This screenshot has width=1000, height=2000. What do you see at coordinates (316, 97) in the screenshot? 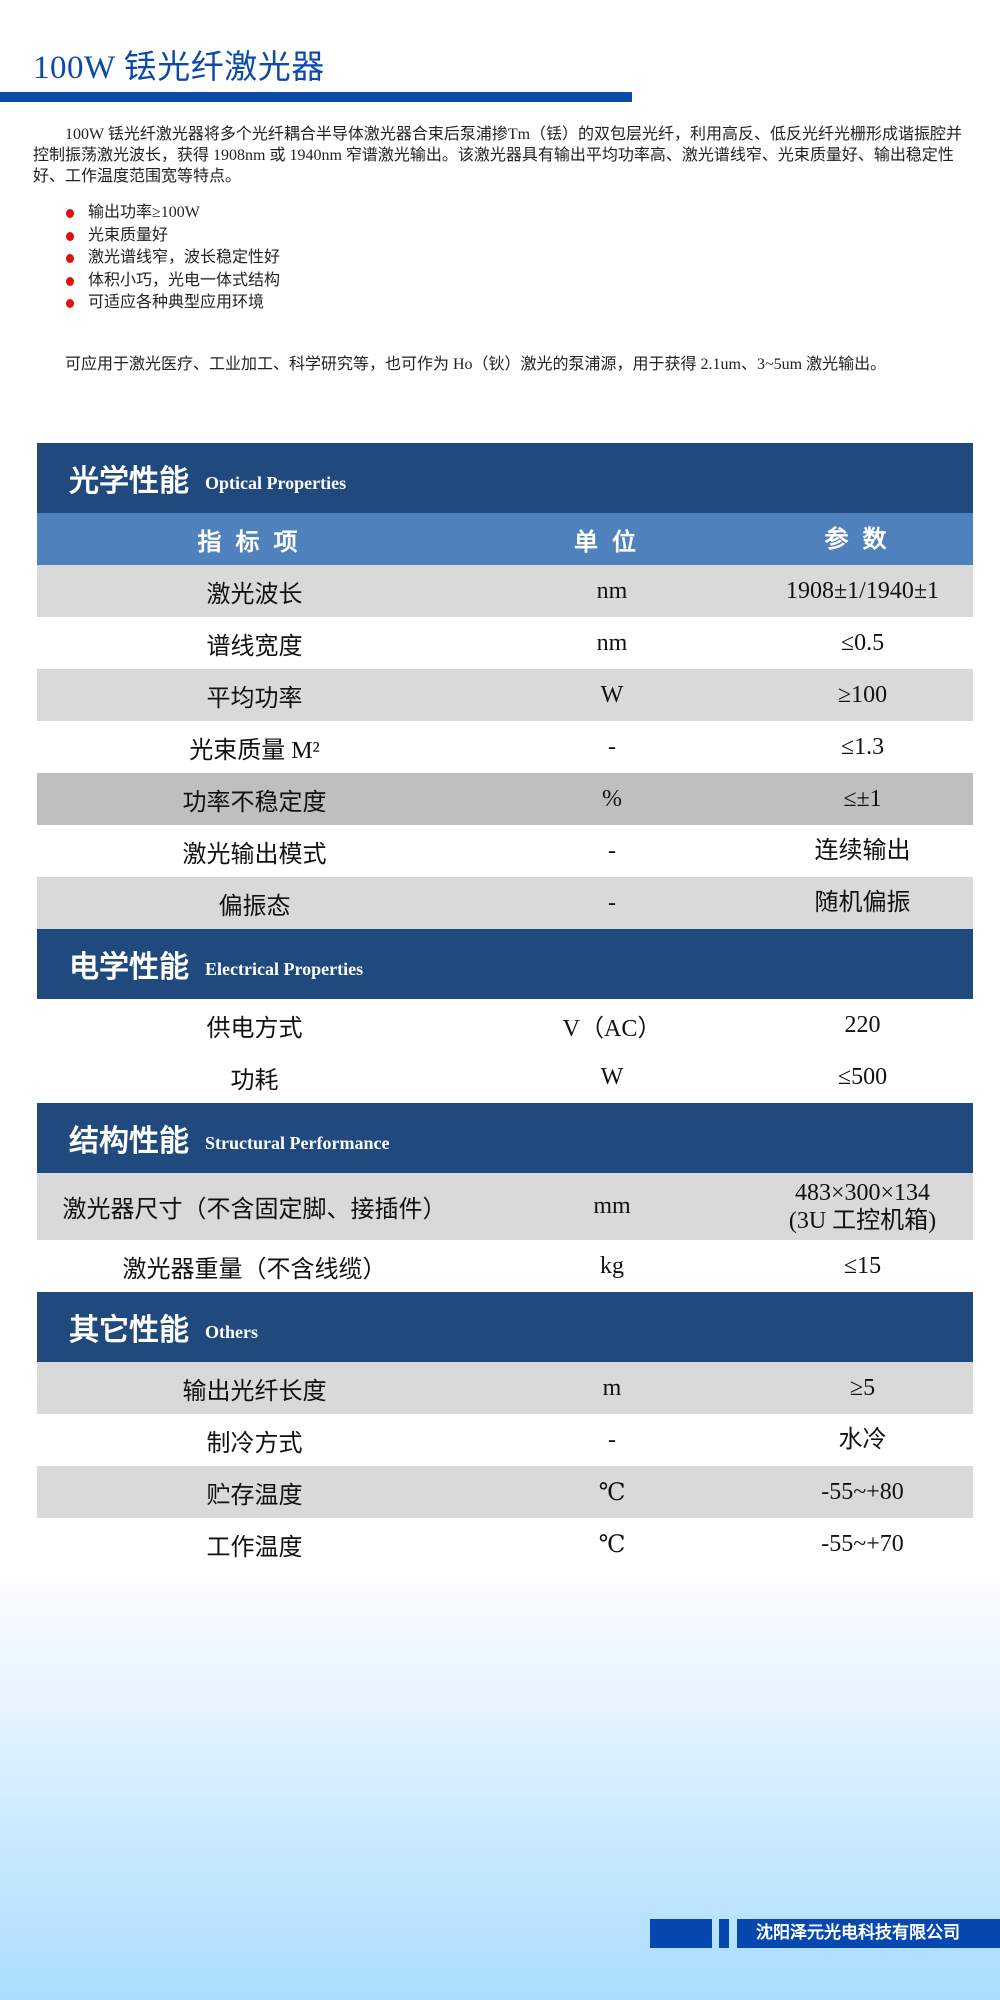
I see `title-underline-bar` at bounding box center [316, 97].